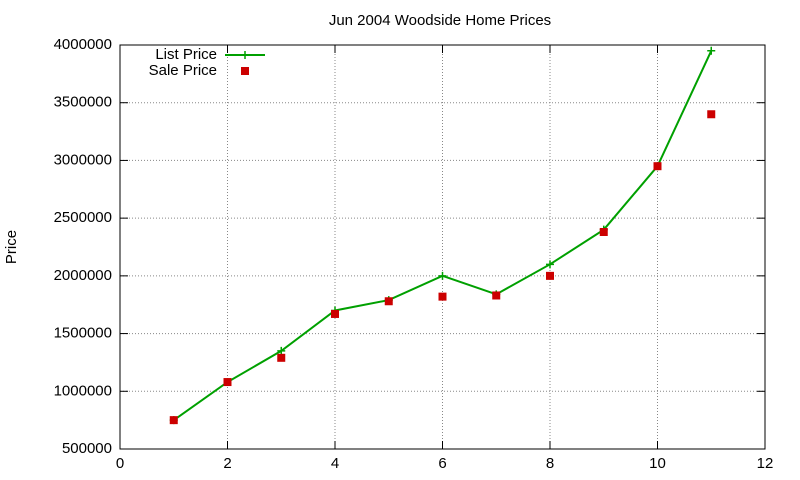 This screenshot has height=480, width=800. Describe the element at coordinates (83, 275) in the screenshot. I see `y-tick-label: 2000000` at that location.